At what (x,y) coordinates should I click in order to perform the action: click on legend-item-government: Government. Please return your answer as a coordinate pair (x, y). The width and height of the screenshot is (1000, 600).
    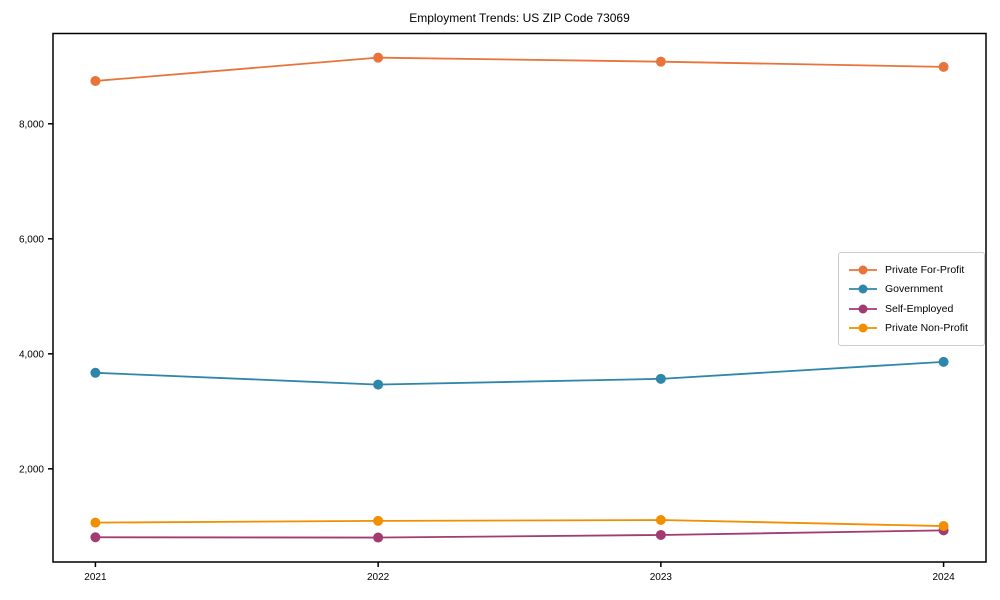
    Looking at the image, I should click on (911, 290).